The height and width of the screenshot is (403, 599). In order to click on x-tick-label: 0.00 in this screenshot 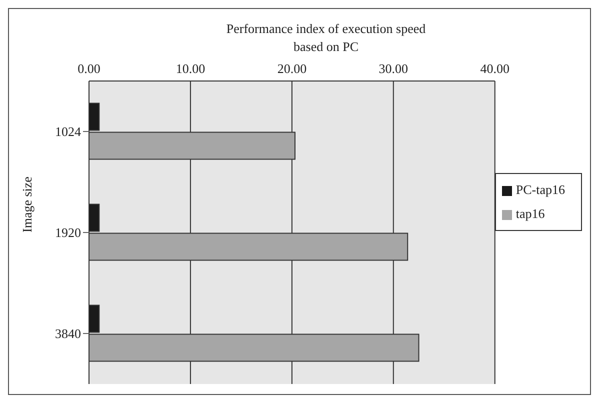, I will do `click(89, 68)`.